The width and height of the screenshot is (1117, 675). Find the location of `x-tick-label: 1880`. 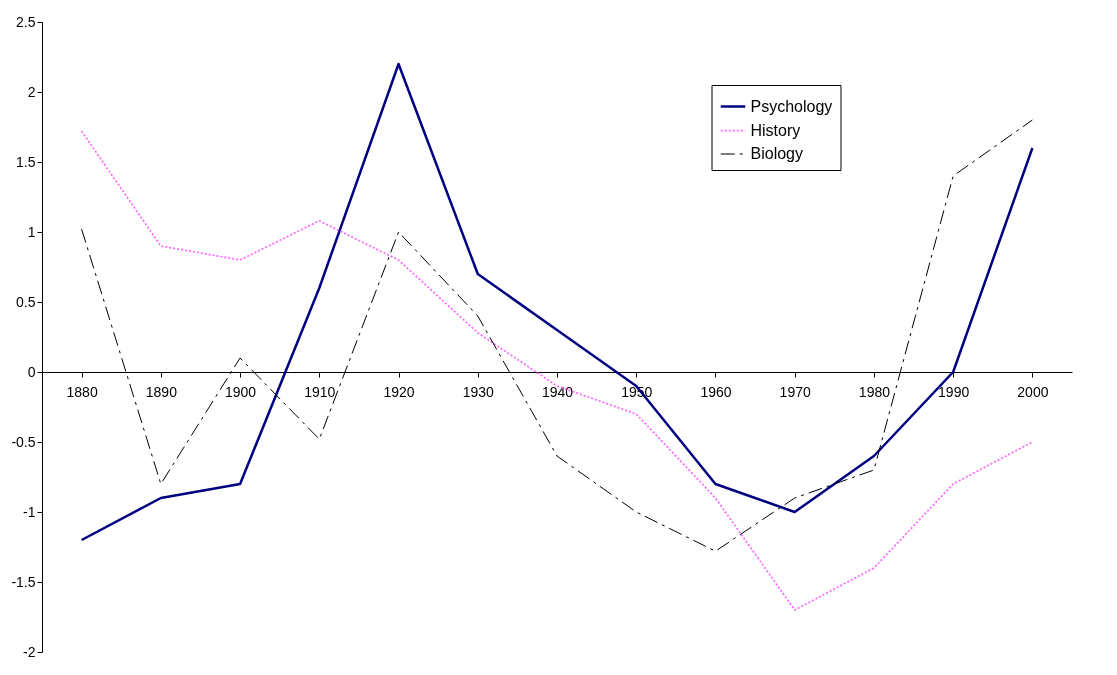

x-tick-label: 1880 is located at coordinates (82, 391).